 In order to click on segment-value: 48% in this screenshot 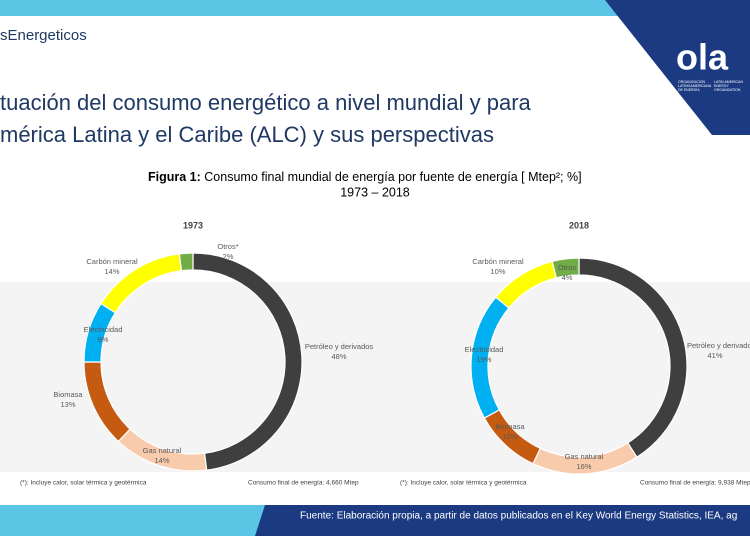, I will do `click(338, 356)`.